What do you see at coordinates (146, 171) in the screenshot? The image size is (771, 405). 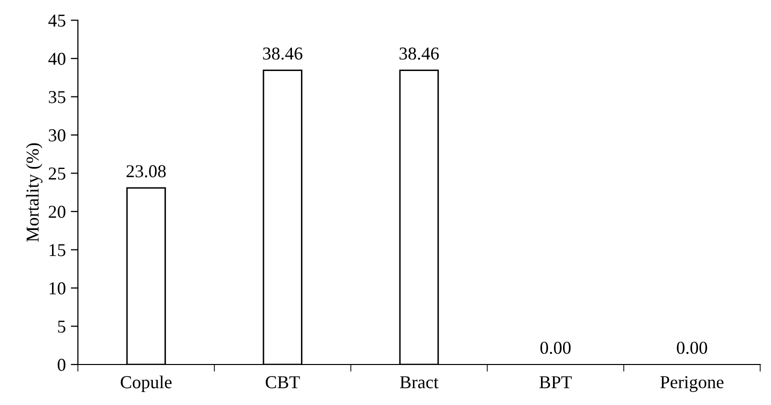 I see `data-label: 23.08` at bounding box center [146, 171].